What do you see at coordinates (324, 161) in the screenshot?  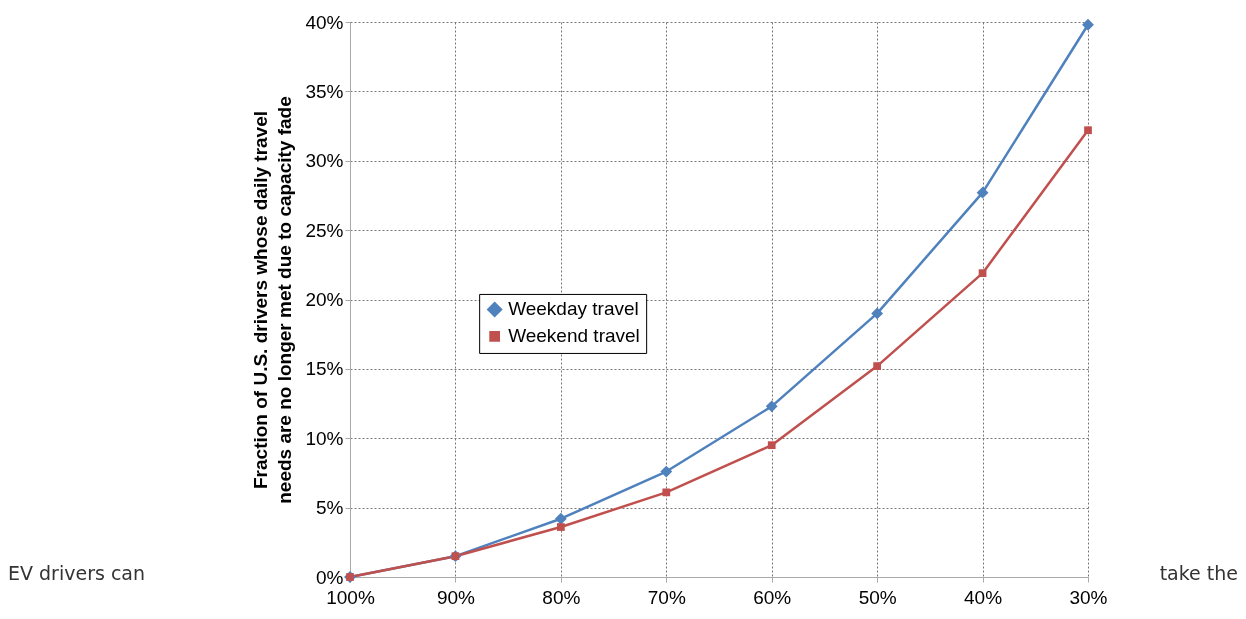 I see `y-tick-label: 30%` at bounding box center [324, 161].